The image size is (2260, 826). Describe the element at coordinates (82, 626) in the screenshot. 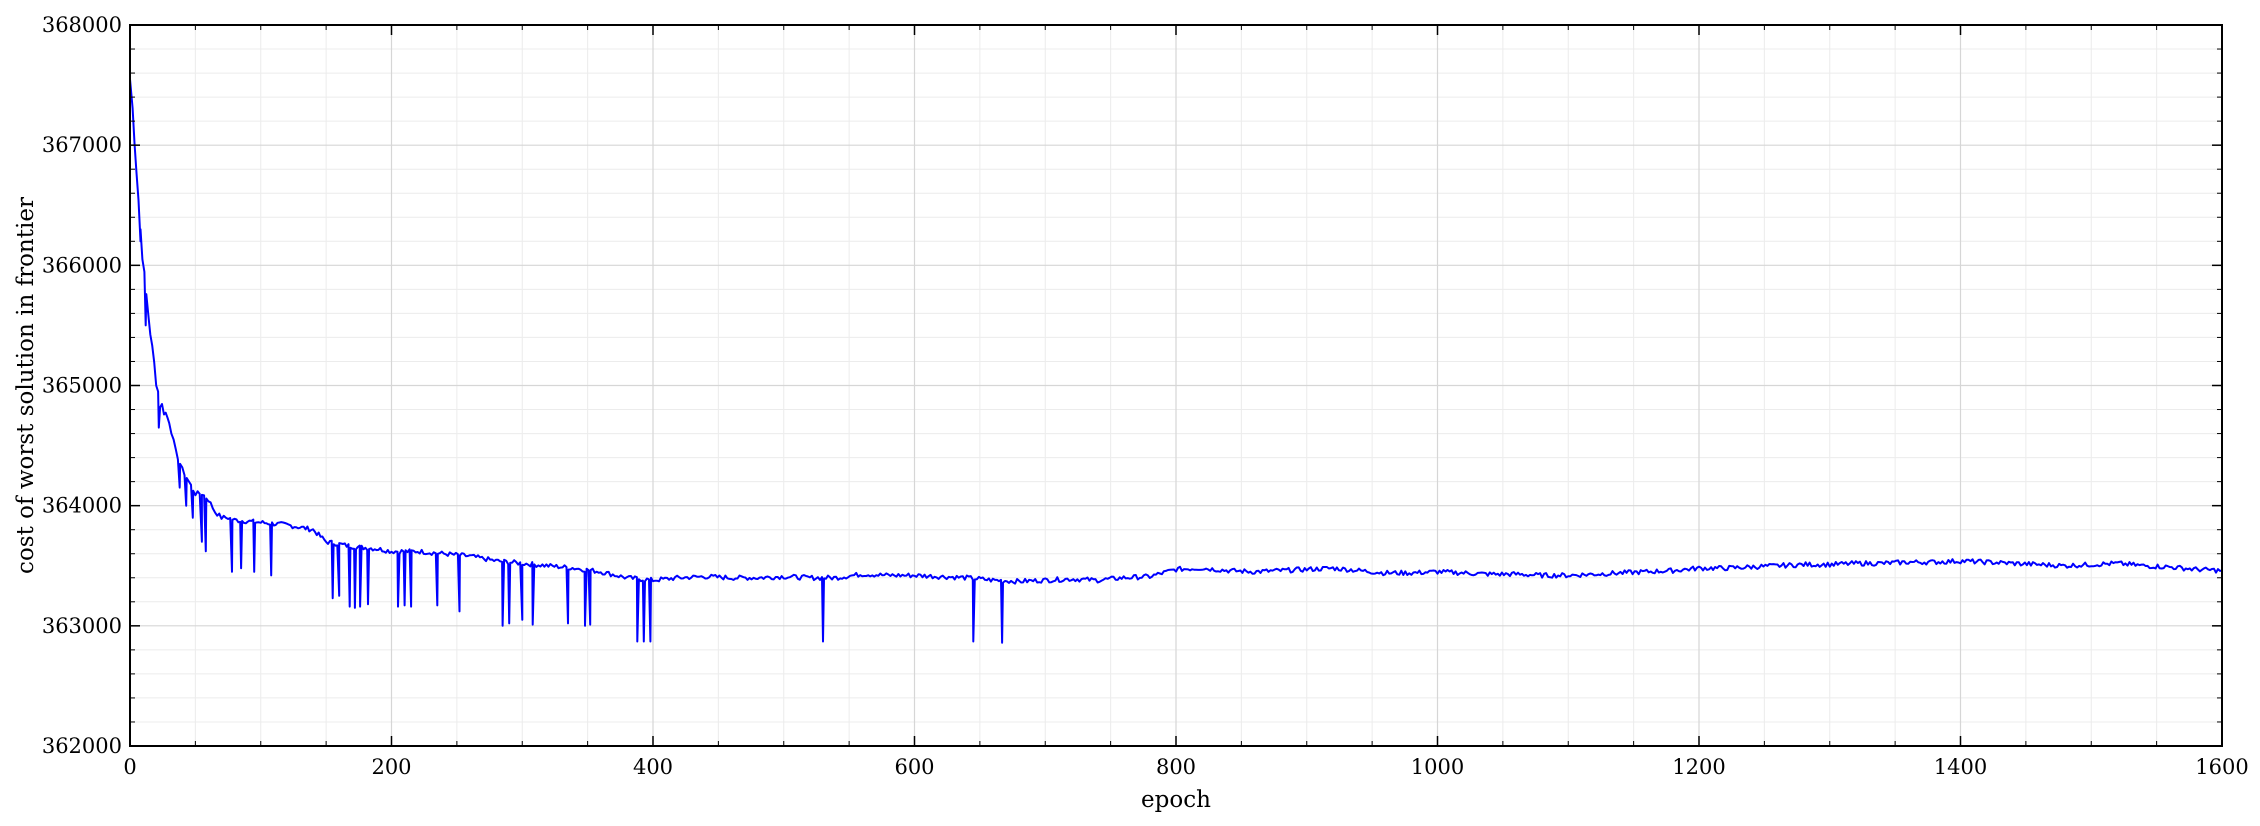

I see `y-tick-label: 363000` at that location.